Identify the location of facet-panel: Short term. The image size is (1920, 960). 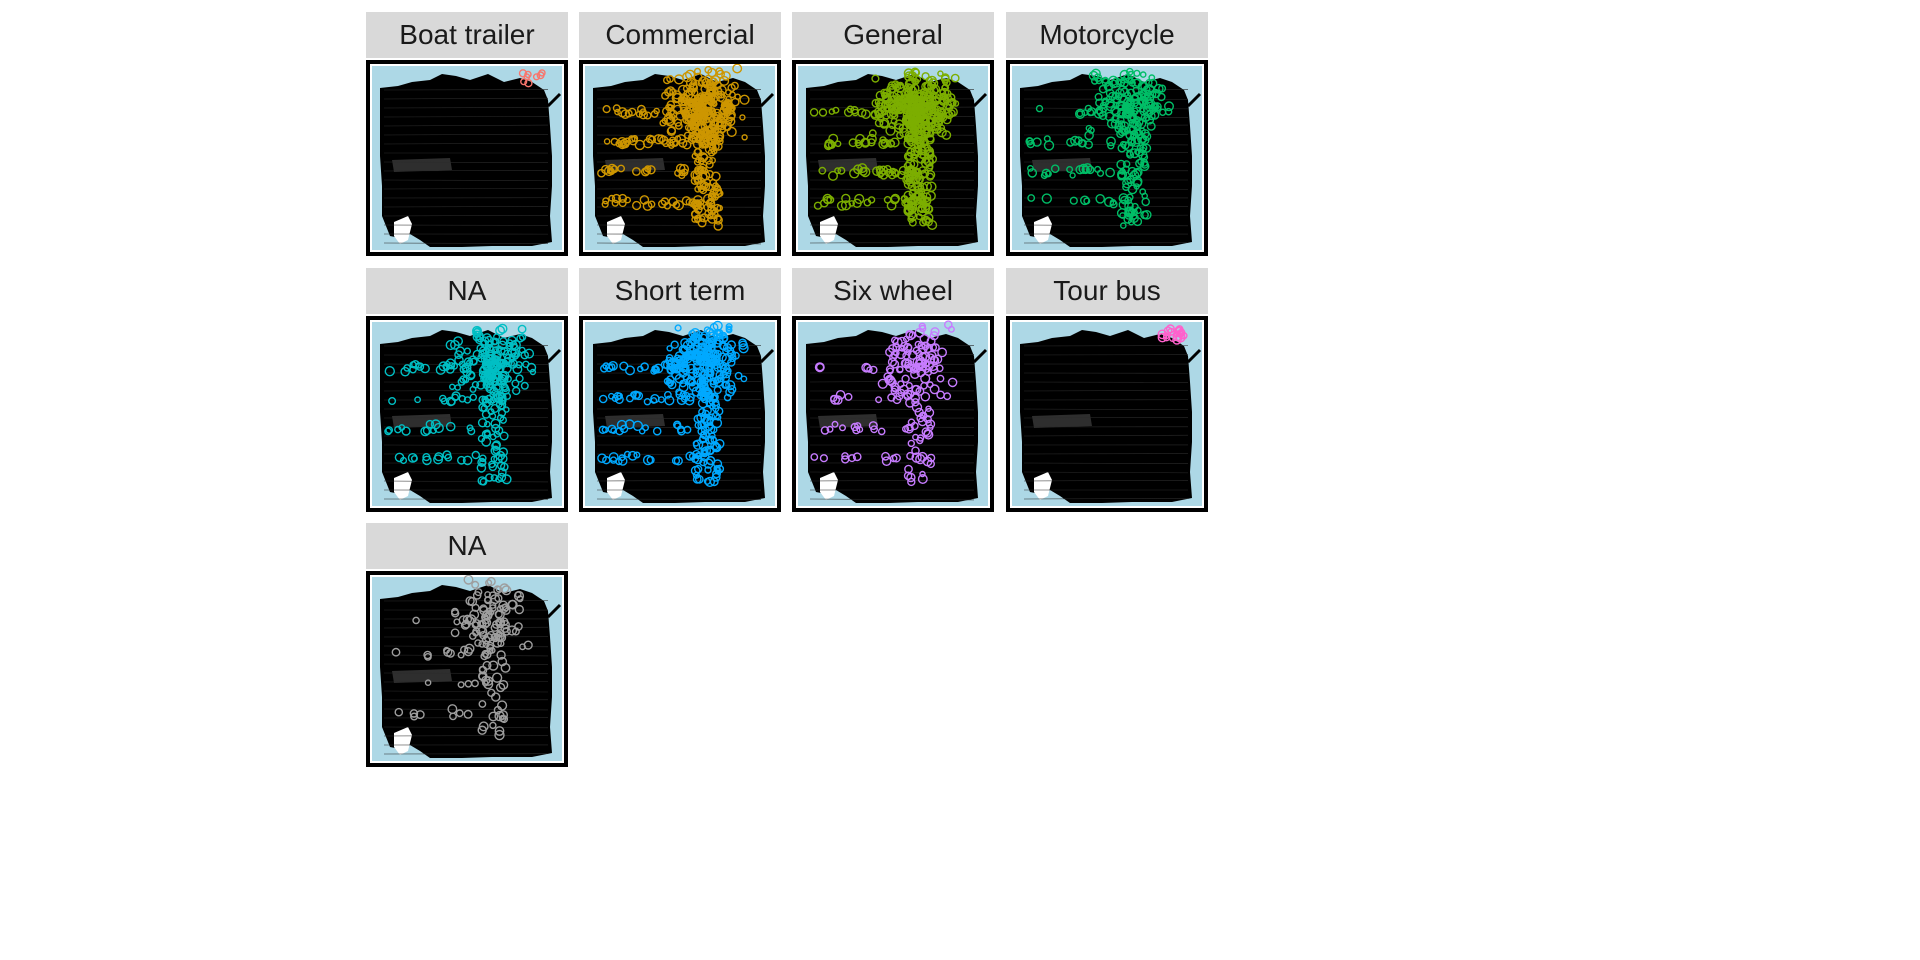
(680, 390).